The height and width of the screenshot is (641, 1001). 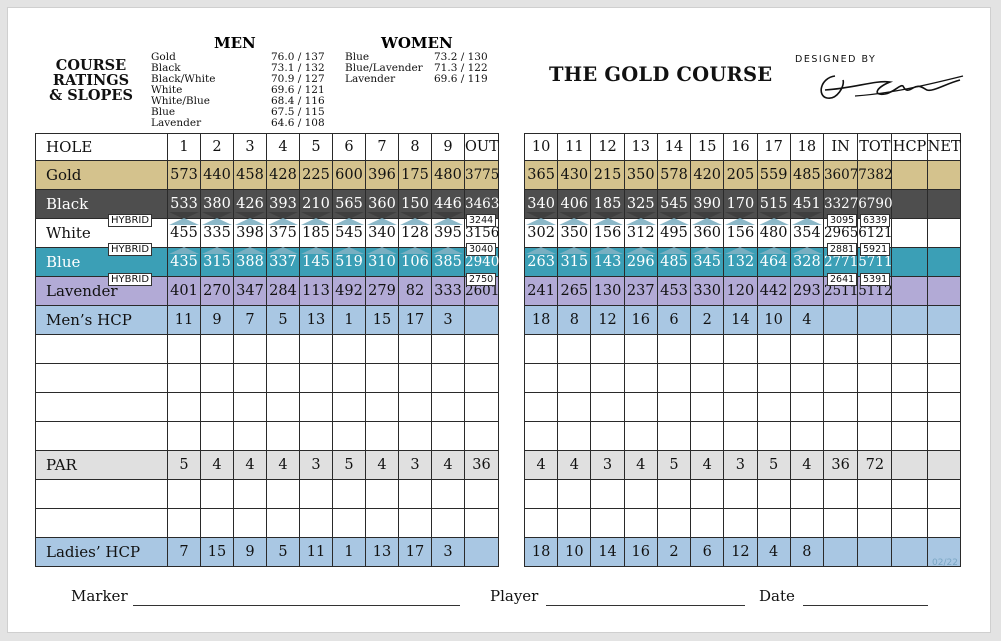 I want to click on date-line, so click(x=865, y=605).